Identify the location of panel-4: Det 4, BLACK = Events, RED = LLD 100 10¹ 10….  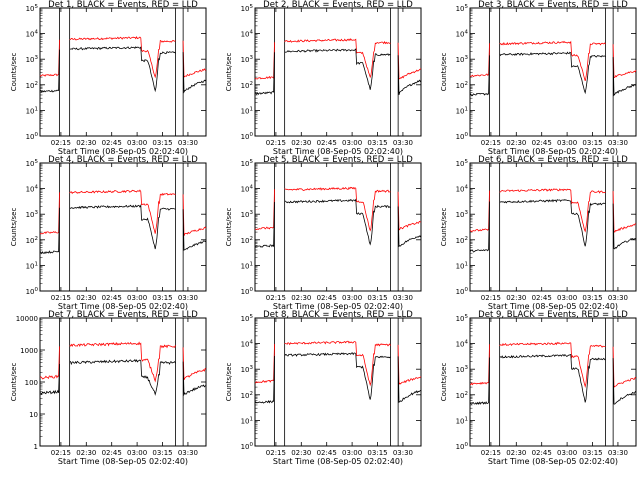
(108, 233).